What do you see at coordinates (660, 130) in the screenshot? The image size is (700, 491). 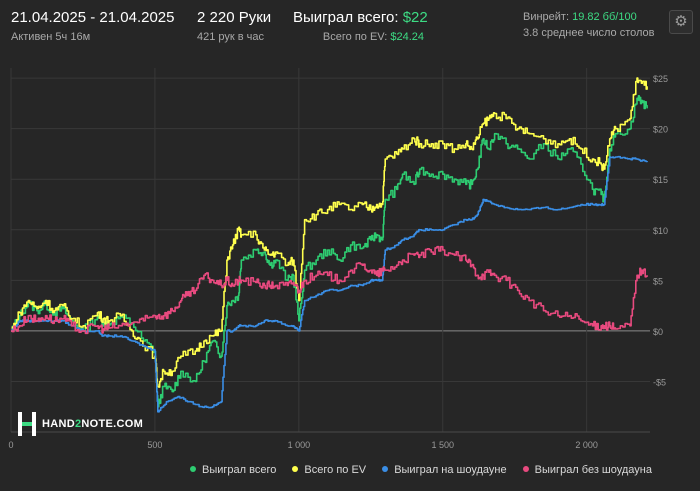 I see `y-tick-label: $20` at bounding box center [660, 130].